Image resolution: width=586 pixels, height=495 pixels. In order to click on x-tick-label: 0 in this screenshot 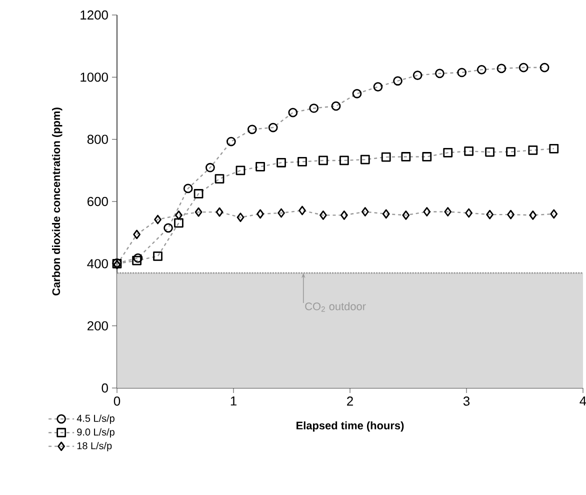, I will do `click(117, 401)`.